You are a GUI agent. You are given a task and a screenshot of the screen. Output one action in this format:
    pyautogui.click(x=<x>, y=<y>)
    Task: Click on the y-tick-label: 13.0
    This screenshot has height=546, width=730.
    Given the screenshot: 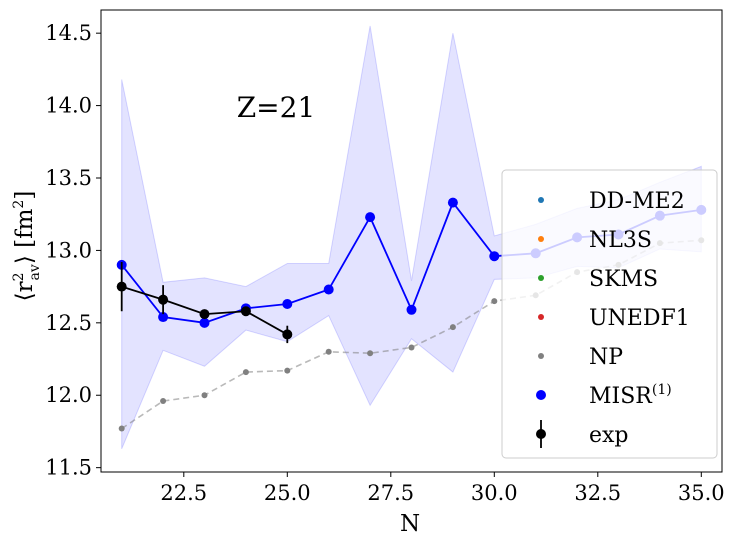 What is the action you would take?
    pyautogui.click(x=68, y=250)
    